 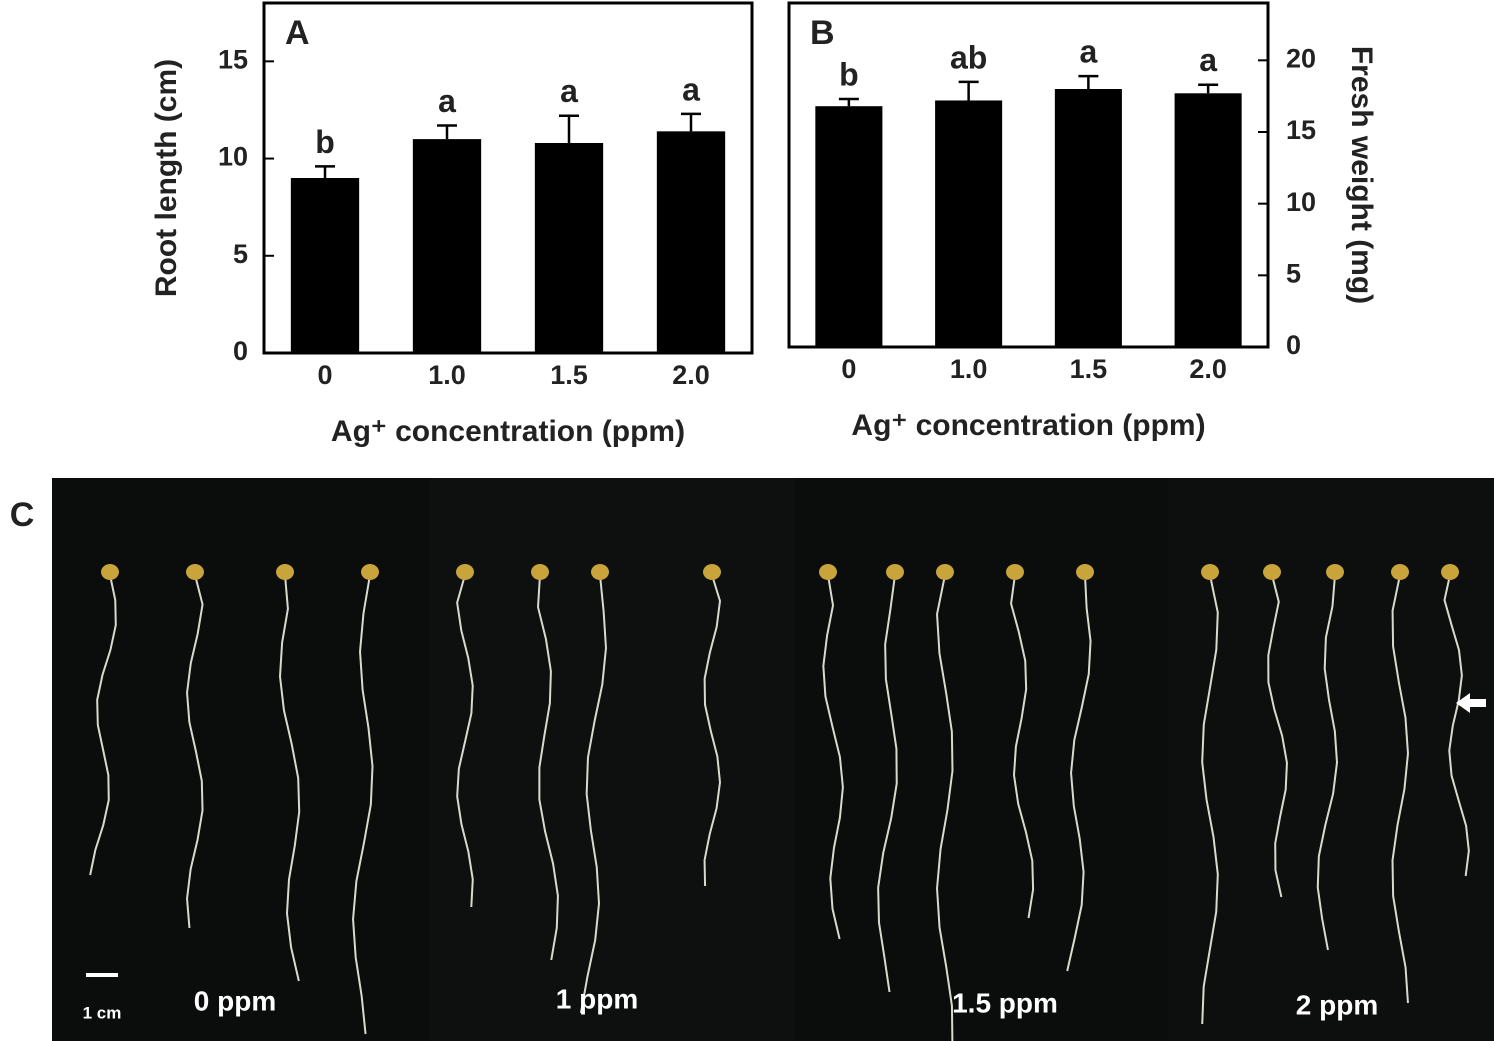 What do you see at coordinates (597, 998) in the screenshot?
I see `treatment-label: 1 ppm` at bounding box center [597, 998].